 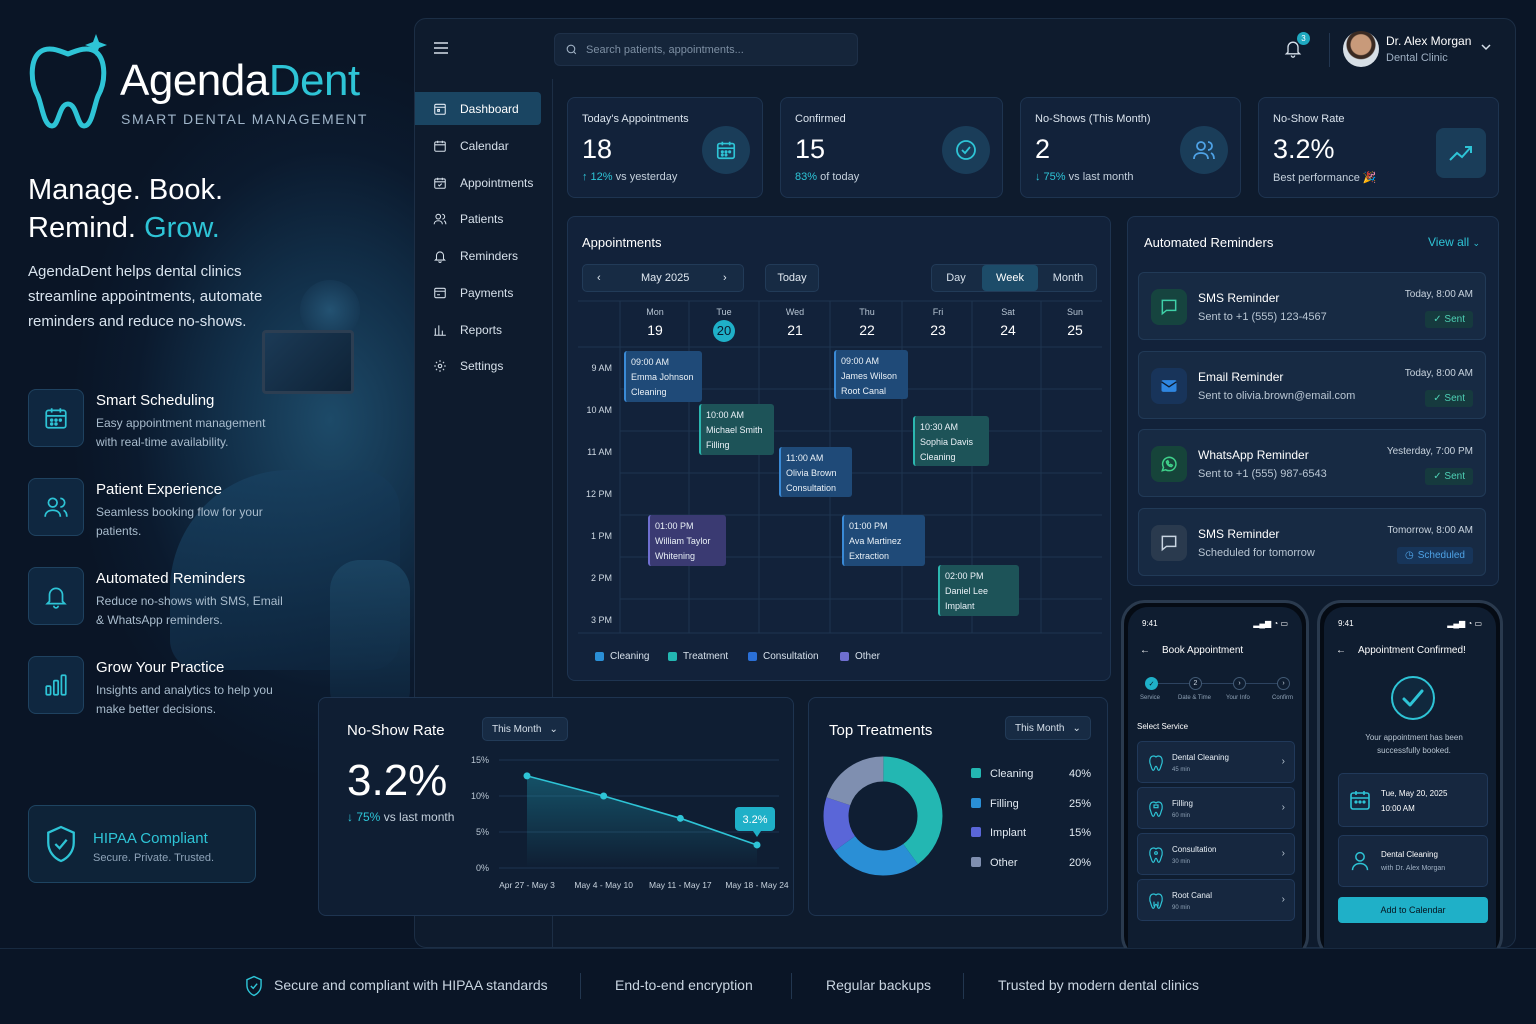 I want to click on day-header-thu: Thu 22, so click(x=867, y=322).